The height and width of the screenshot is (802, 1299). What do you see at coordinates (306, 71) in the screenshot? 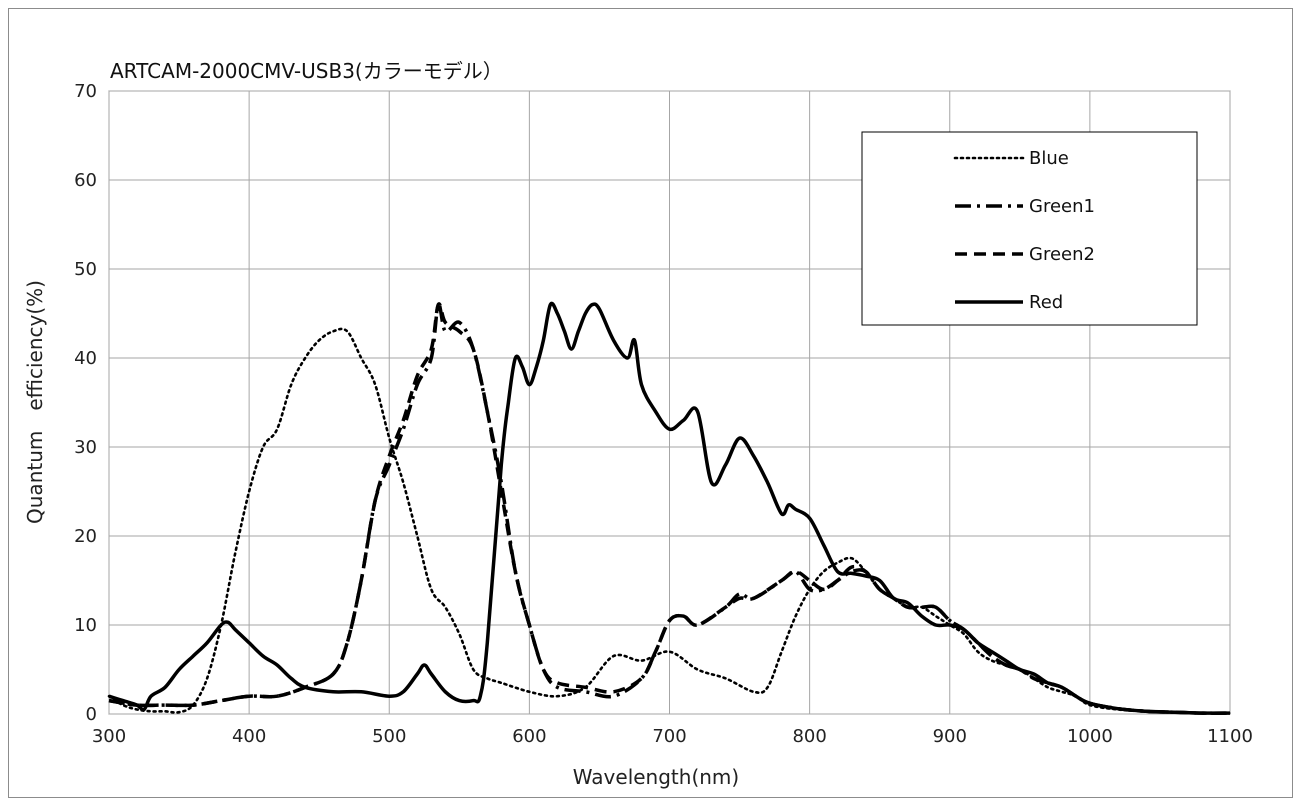
I see `chart-title: ARTCAM-2000CMV-USB3(カラーモデル）` at bounding box center [306, 71].